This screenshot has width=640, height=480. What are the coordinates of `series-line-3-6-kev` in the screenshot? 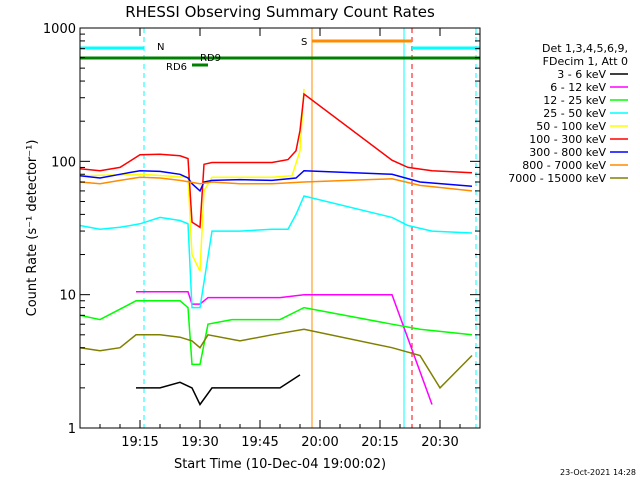 It's located at (218, 390).